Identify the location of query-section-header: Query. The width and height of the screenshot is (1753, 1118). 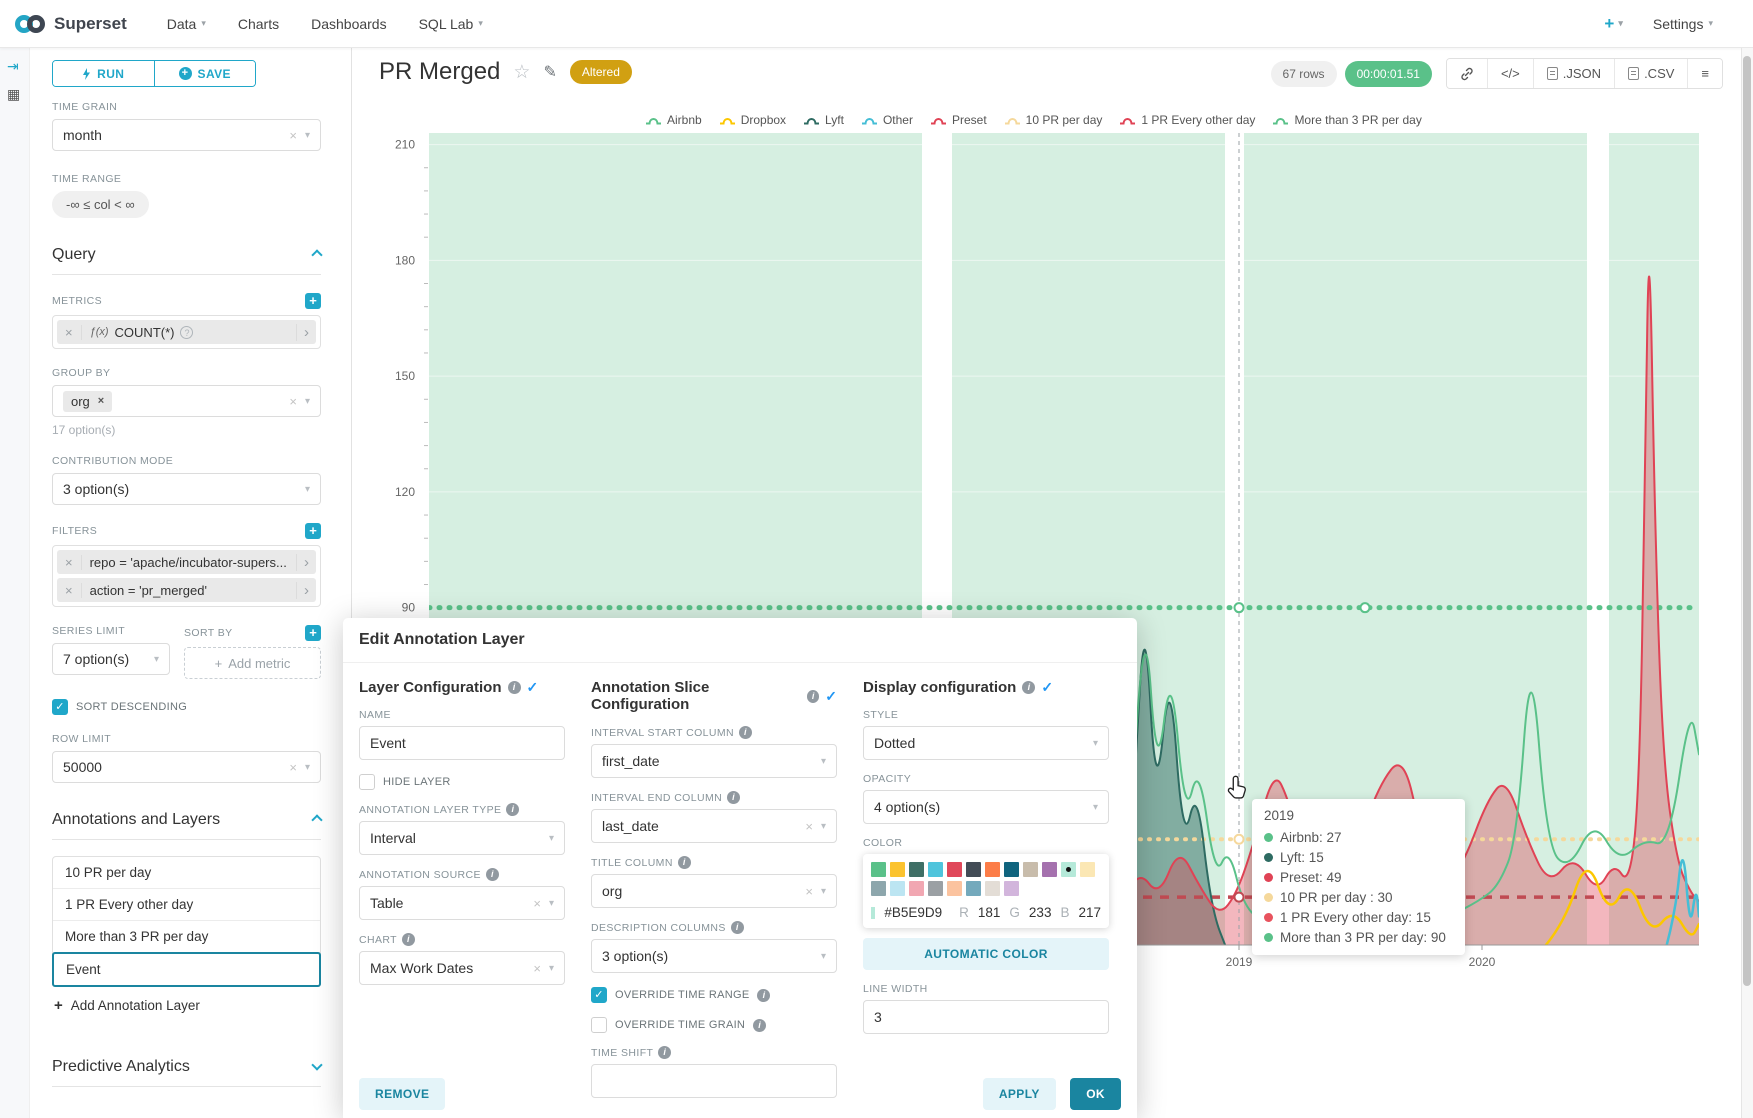
(187, 260).